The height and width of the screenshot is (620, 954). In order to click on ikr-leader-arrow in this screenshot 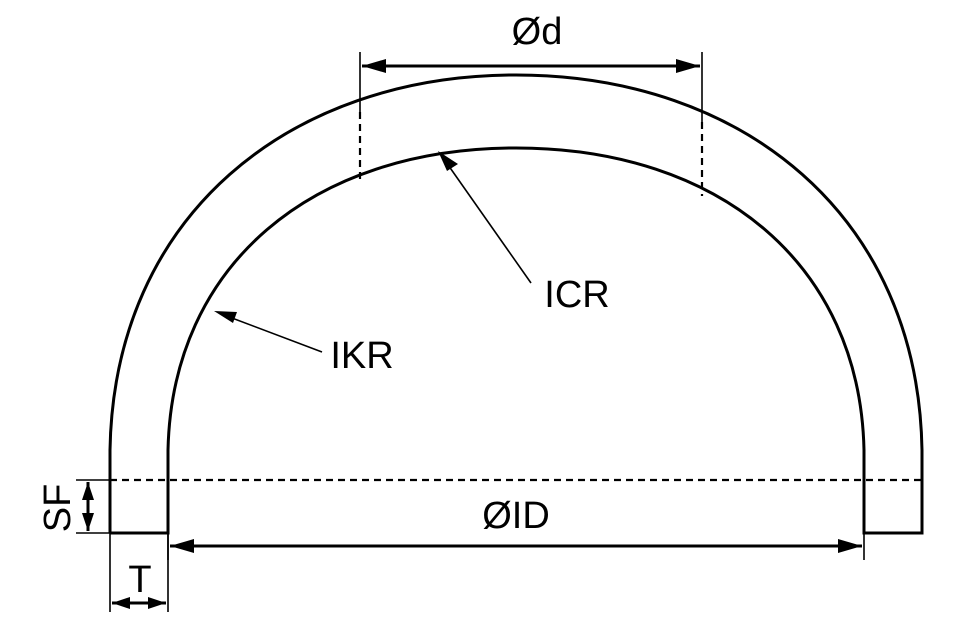, I will do `click(225, 317)`.